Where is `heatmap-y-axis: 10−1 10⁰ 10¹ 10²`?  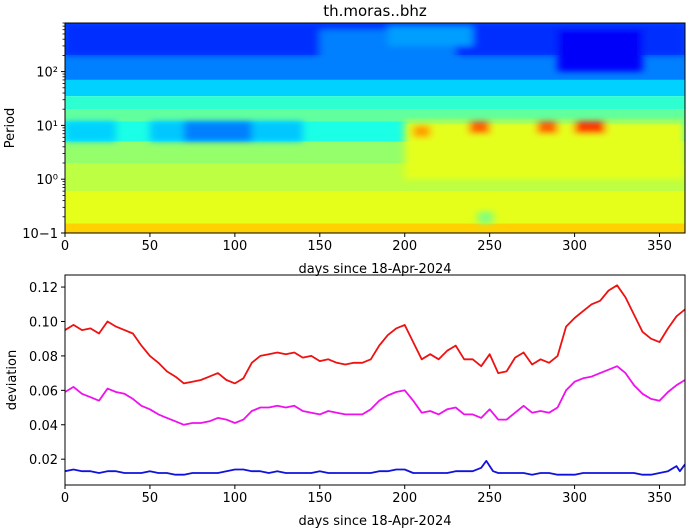 heatmap-y-axis: 10−1 10⁰ 10¹ 10² is located at coordinates (43, 132).